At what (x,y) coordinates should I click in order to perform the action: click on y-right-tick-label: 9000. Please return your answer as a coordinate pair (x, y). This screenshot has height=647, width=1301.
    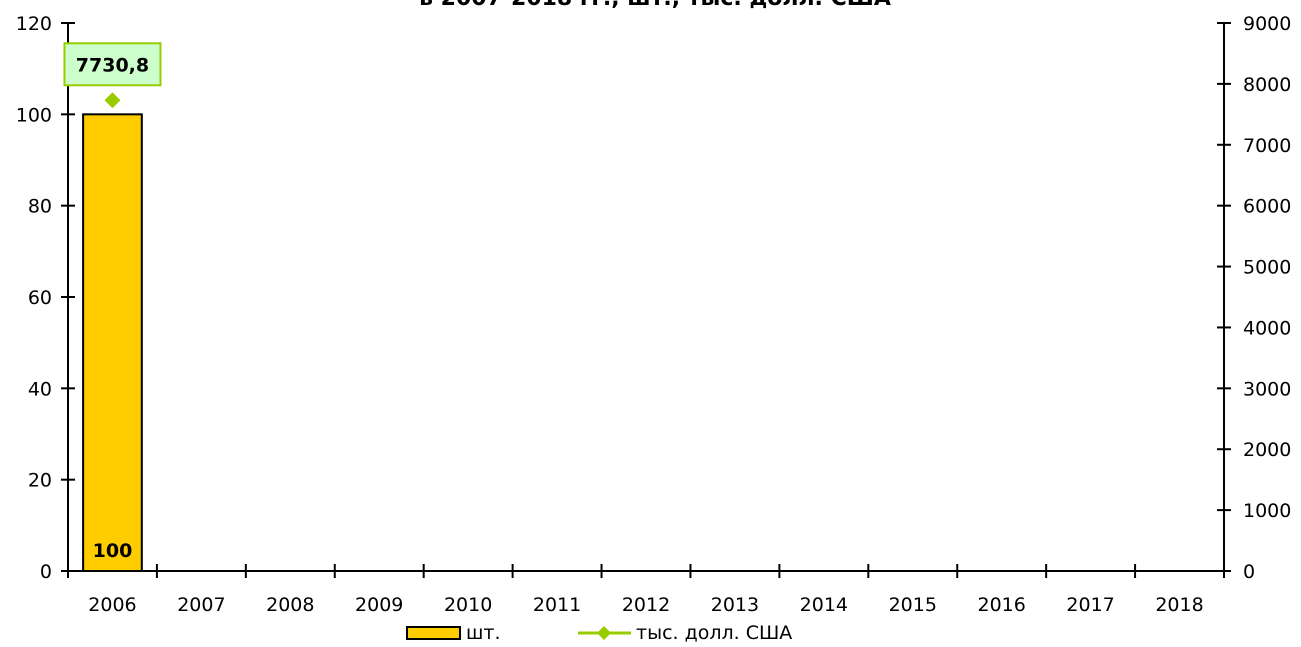
    Looking at the image, I should click on (1267, 24).